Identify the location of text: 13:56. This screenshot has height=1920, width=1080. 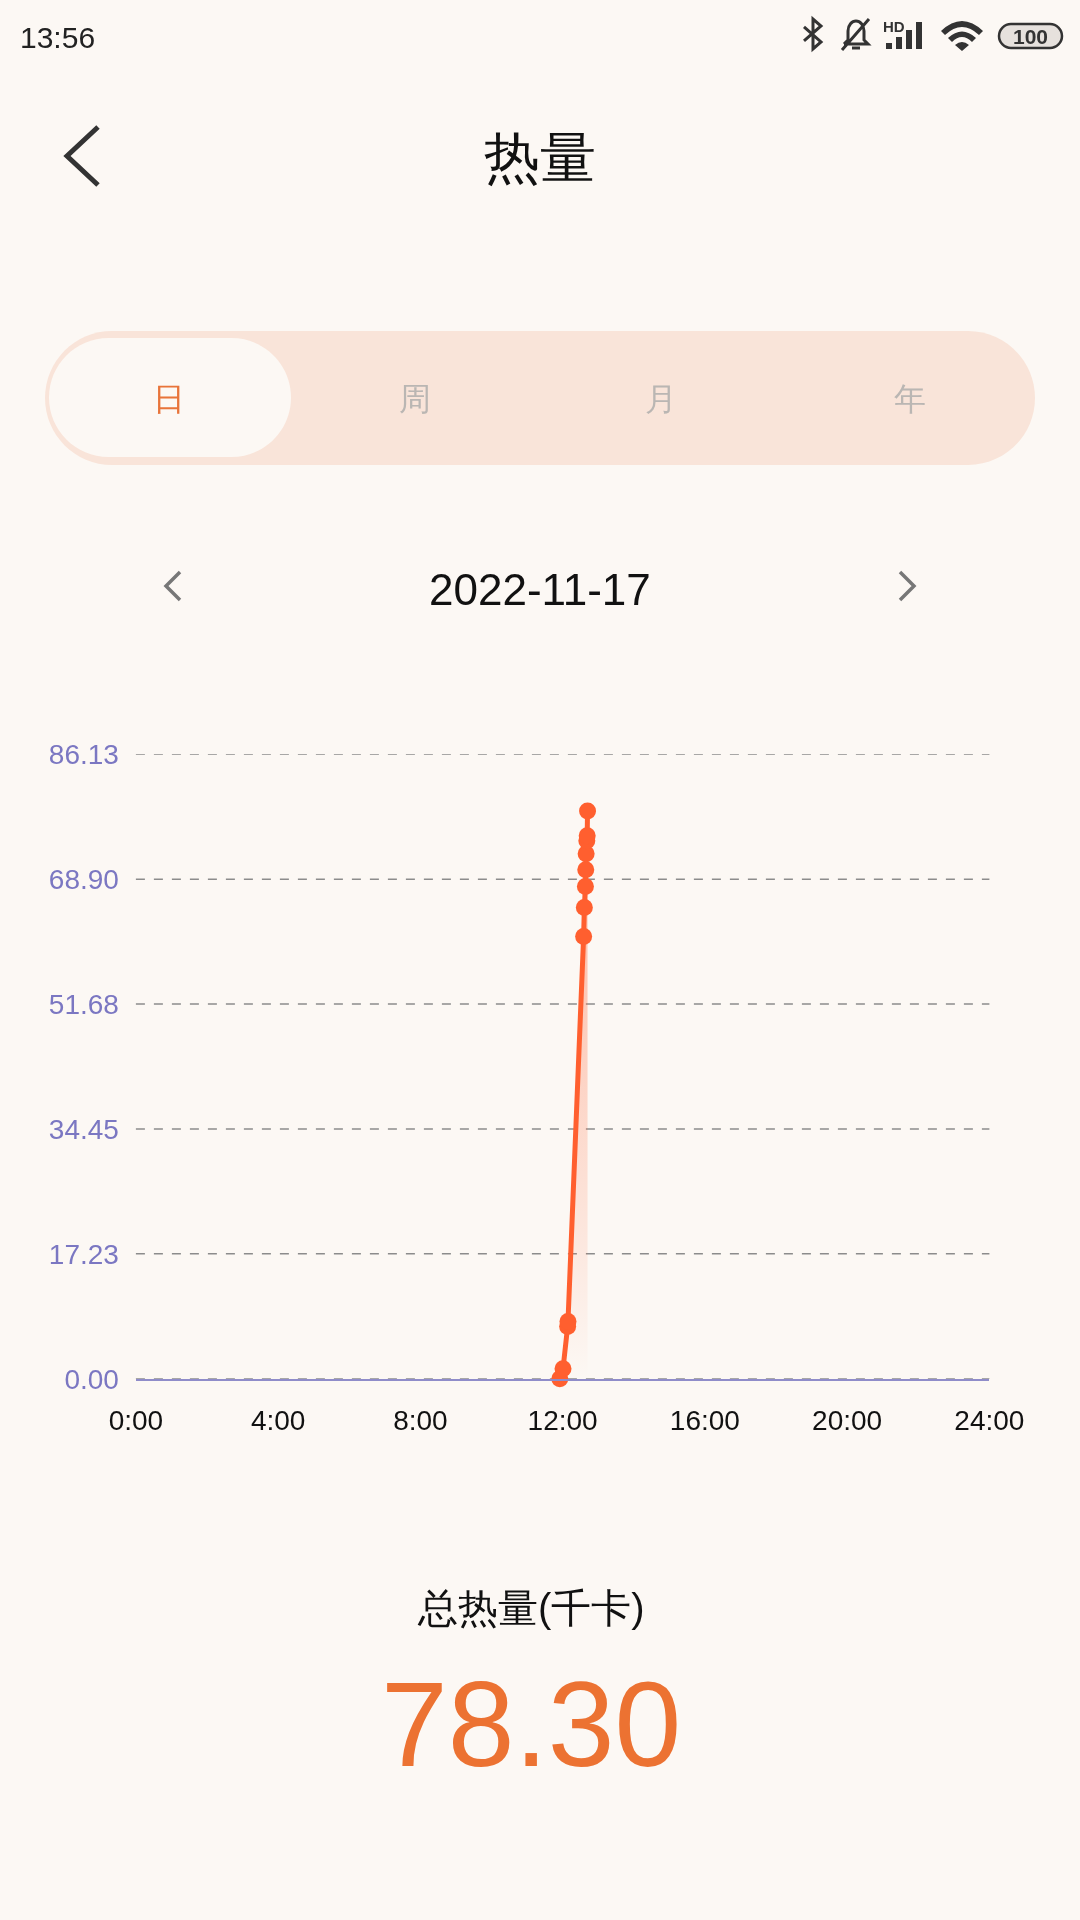
(58, 37).